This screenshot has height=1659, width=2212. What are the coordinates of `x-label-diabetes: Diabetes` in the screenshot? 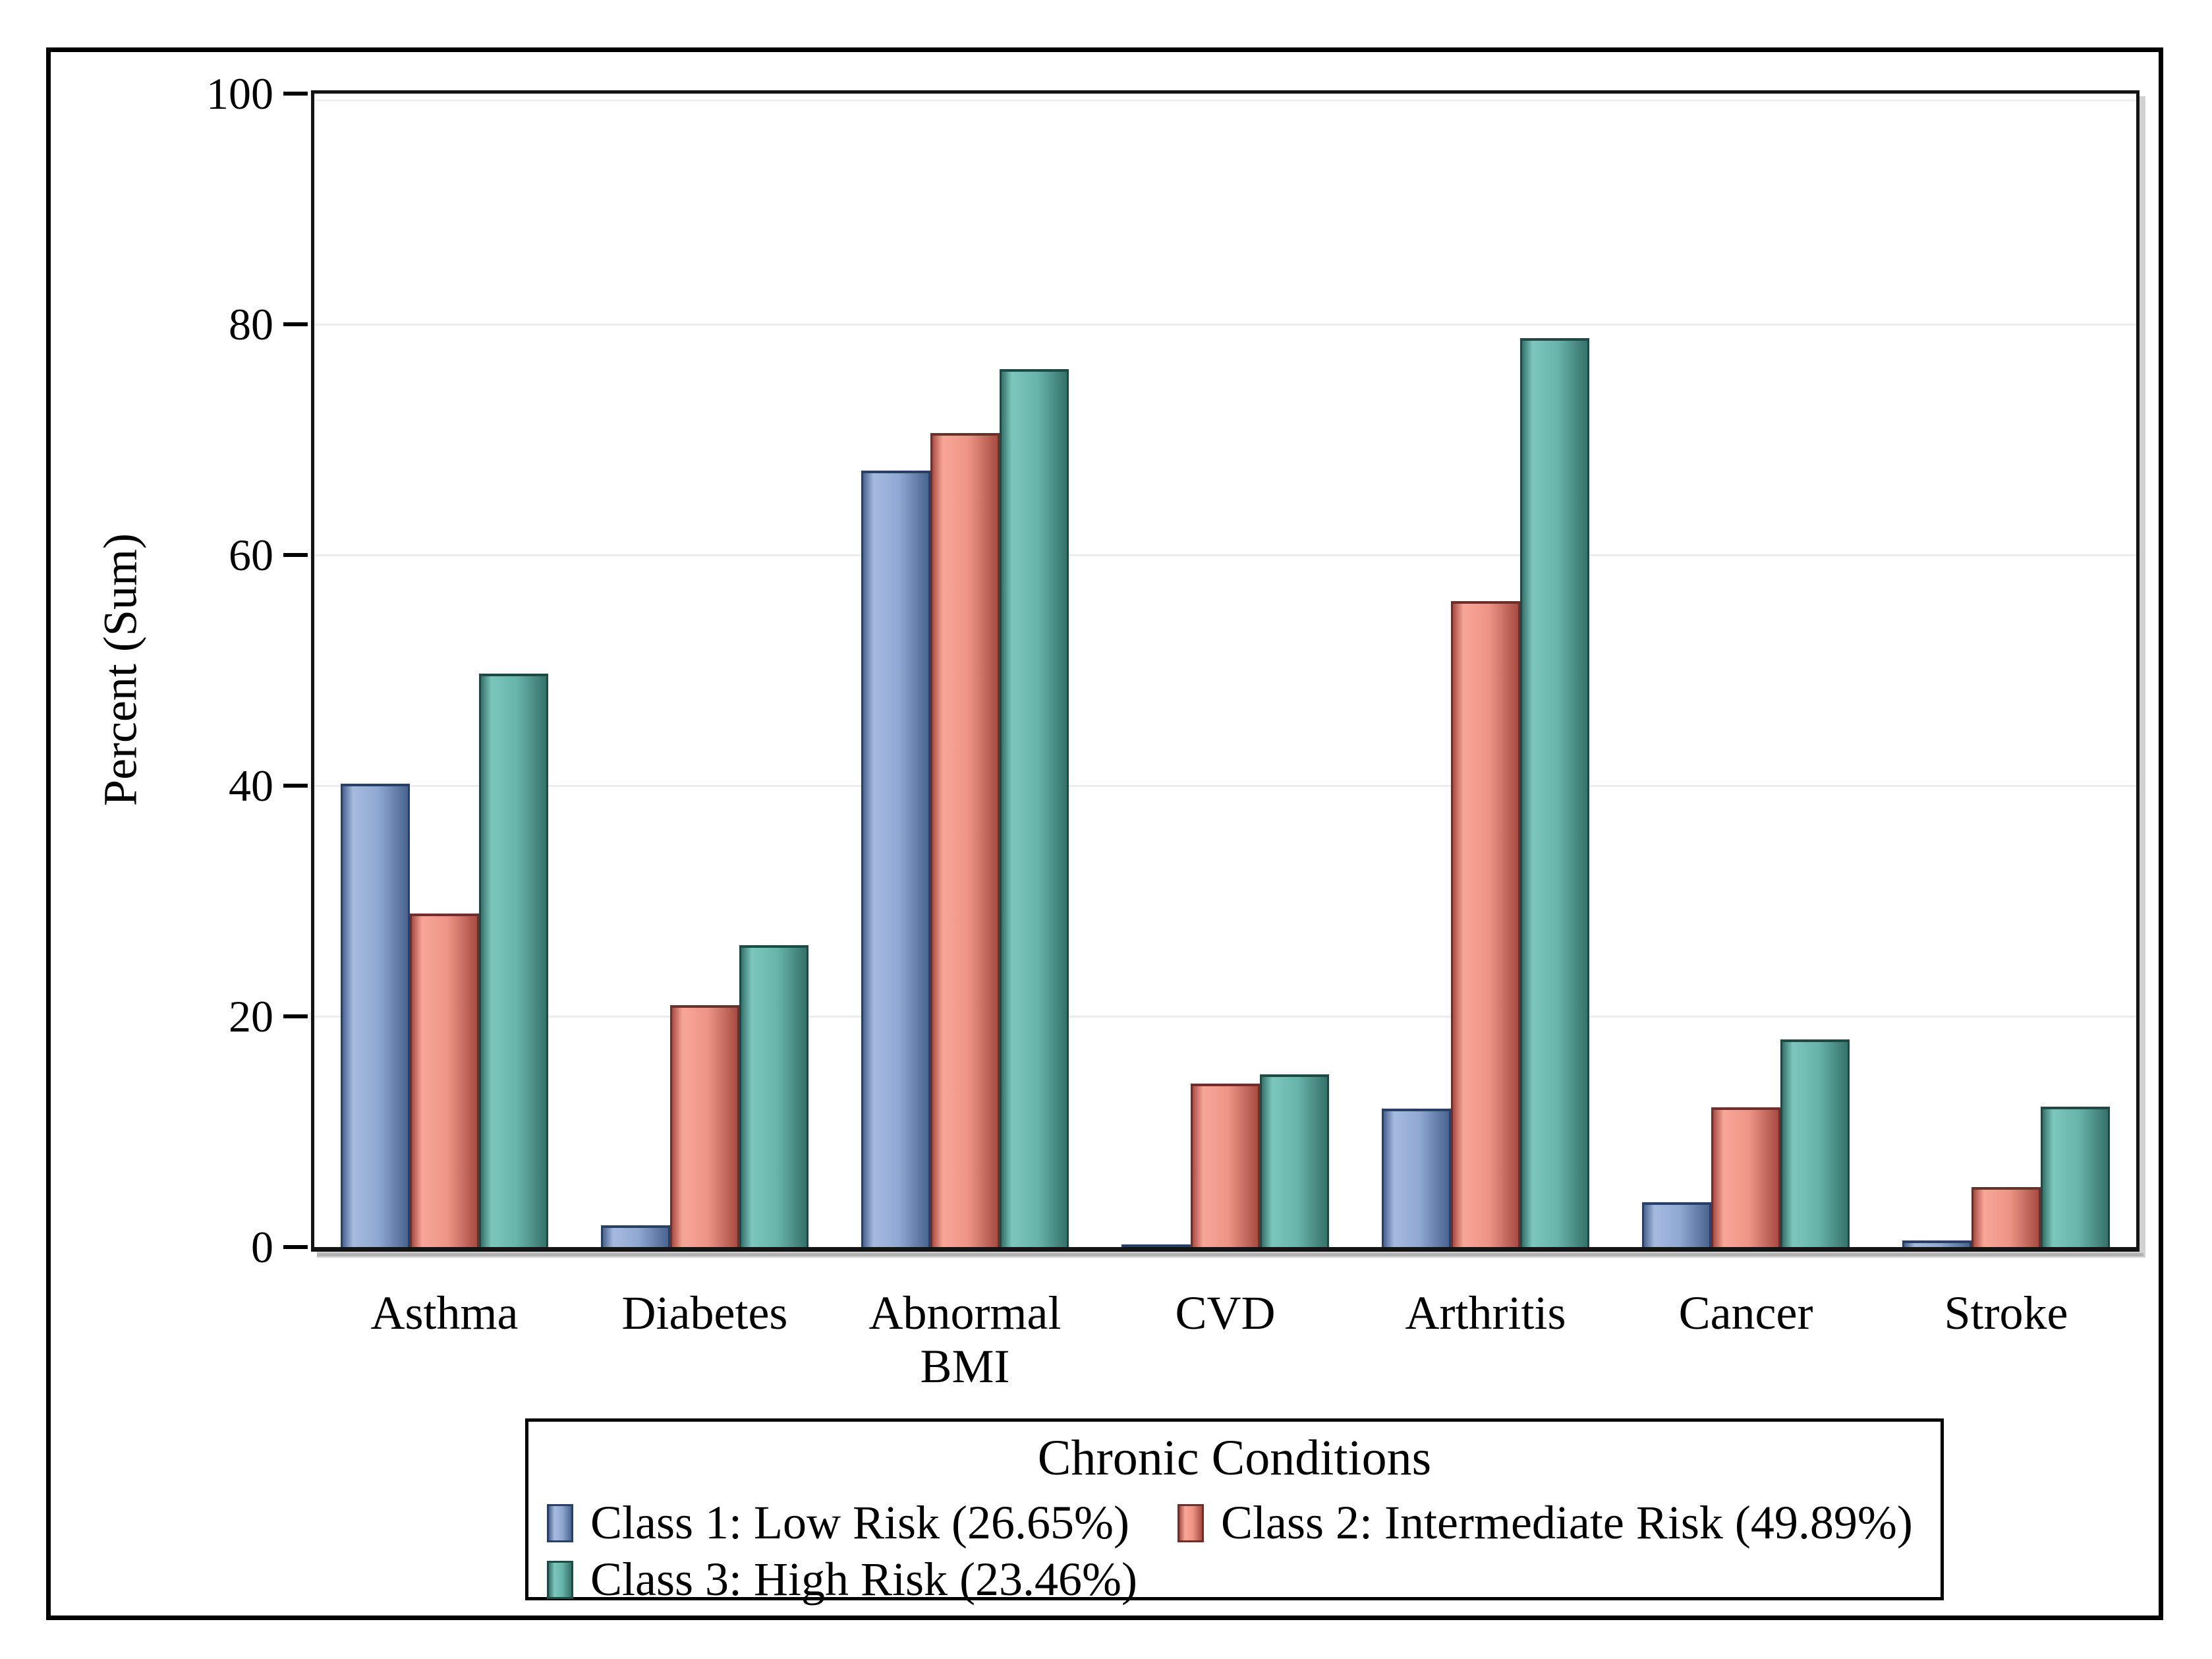 It's located at (704, 1313).